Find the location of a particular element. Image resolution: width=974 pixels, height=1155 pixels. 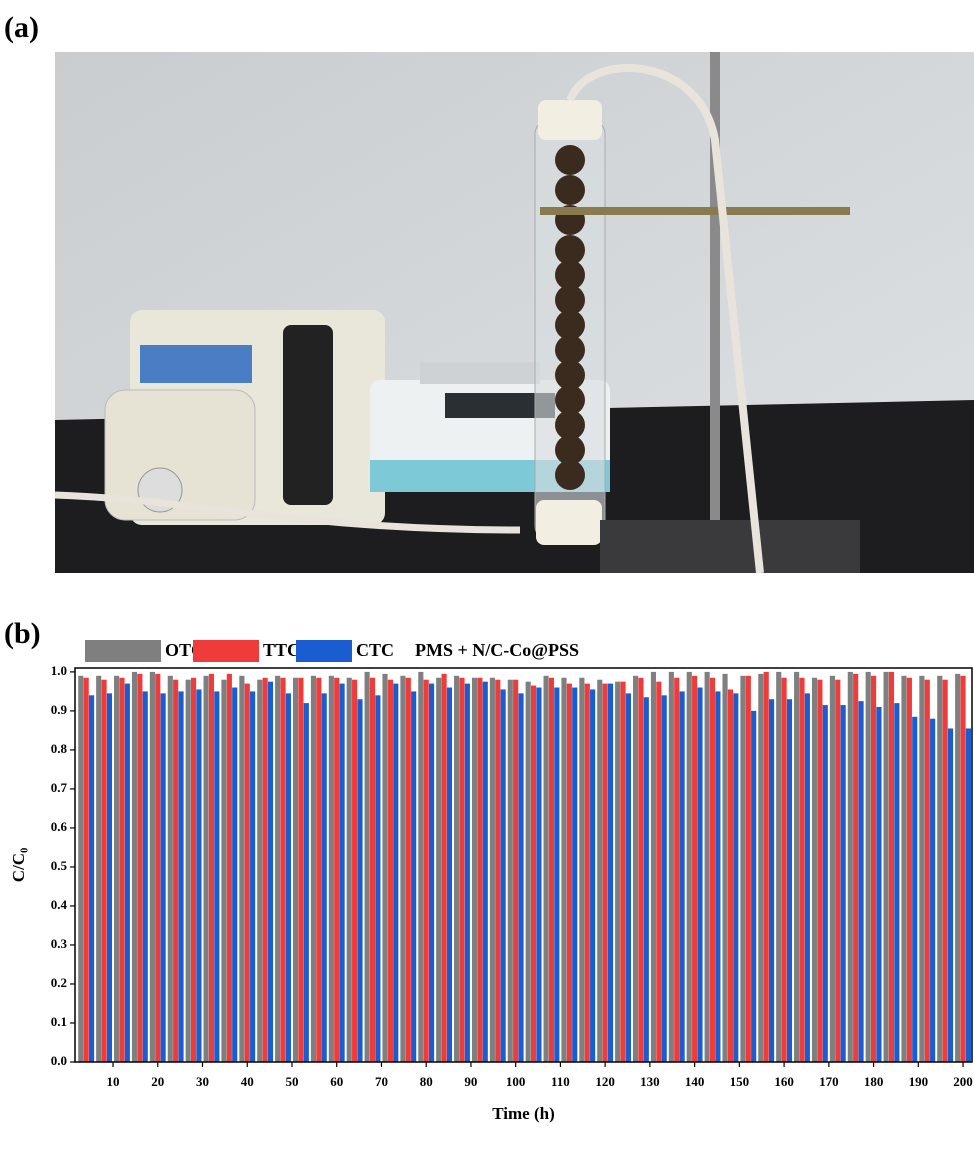

legend-swatch is located at coordinates (324, 651).